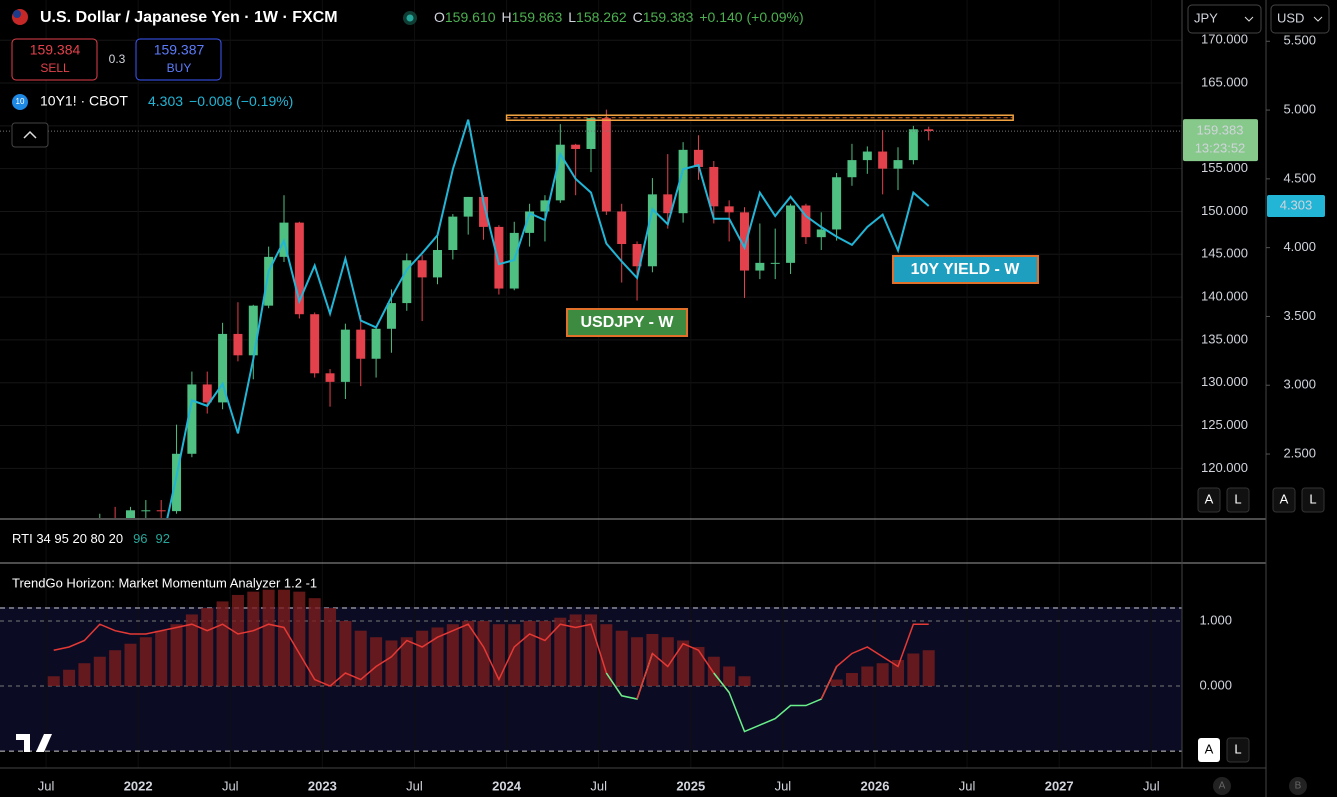 Image resolution: width=1337 pixels, height=797 pixels. Describe the element at coordinates (507, 785) in the screenshot. I see `x-tick-label: 2024` at that location.